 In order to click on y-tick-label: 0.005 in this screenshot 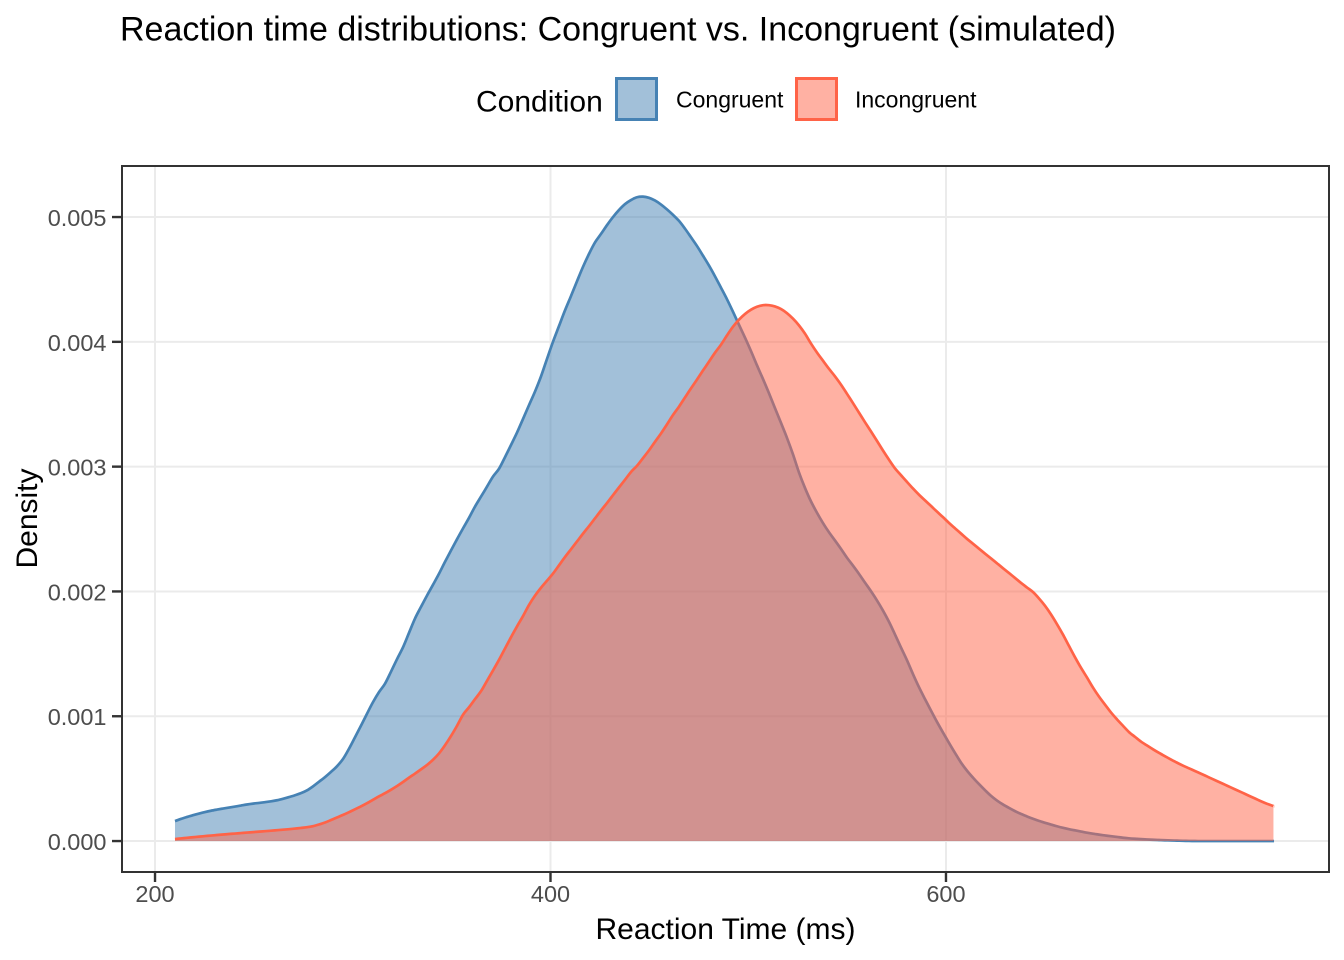, I will do `click(77, 218)`.